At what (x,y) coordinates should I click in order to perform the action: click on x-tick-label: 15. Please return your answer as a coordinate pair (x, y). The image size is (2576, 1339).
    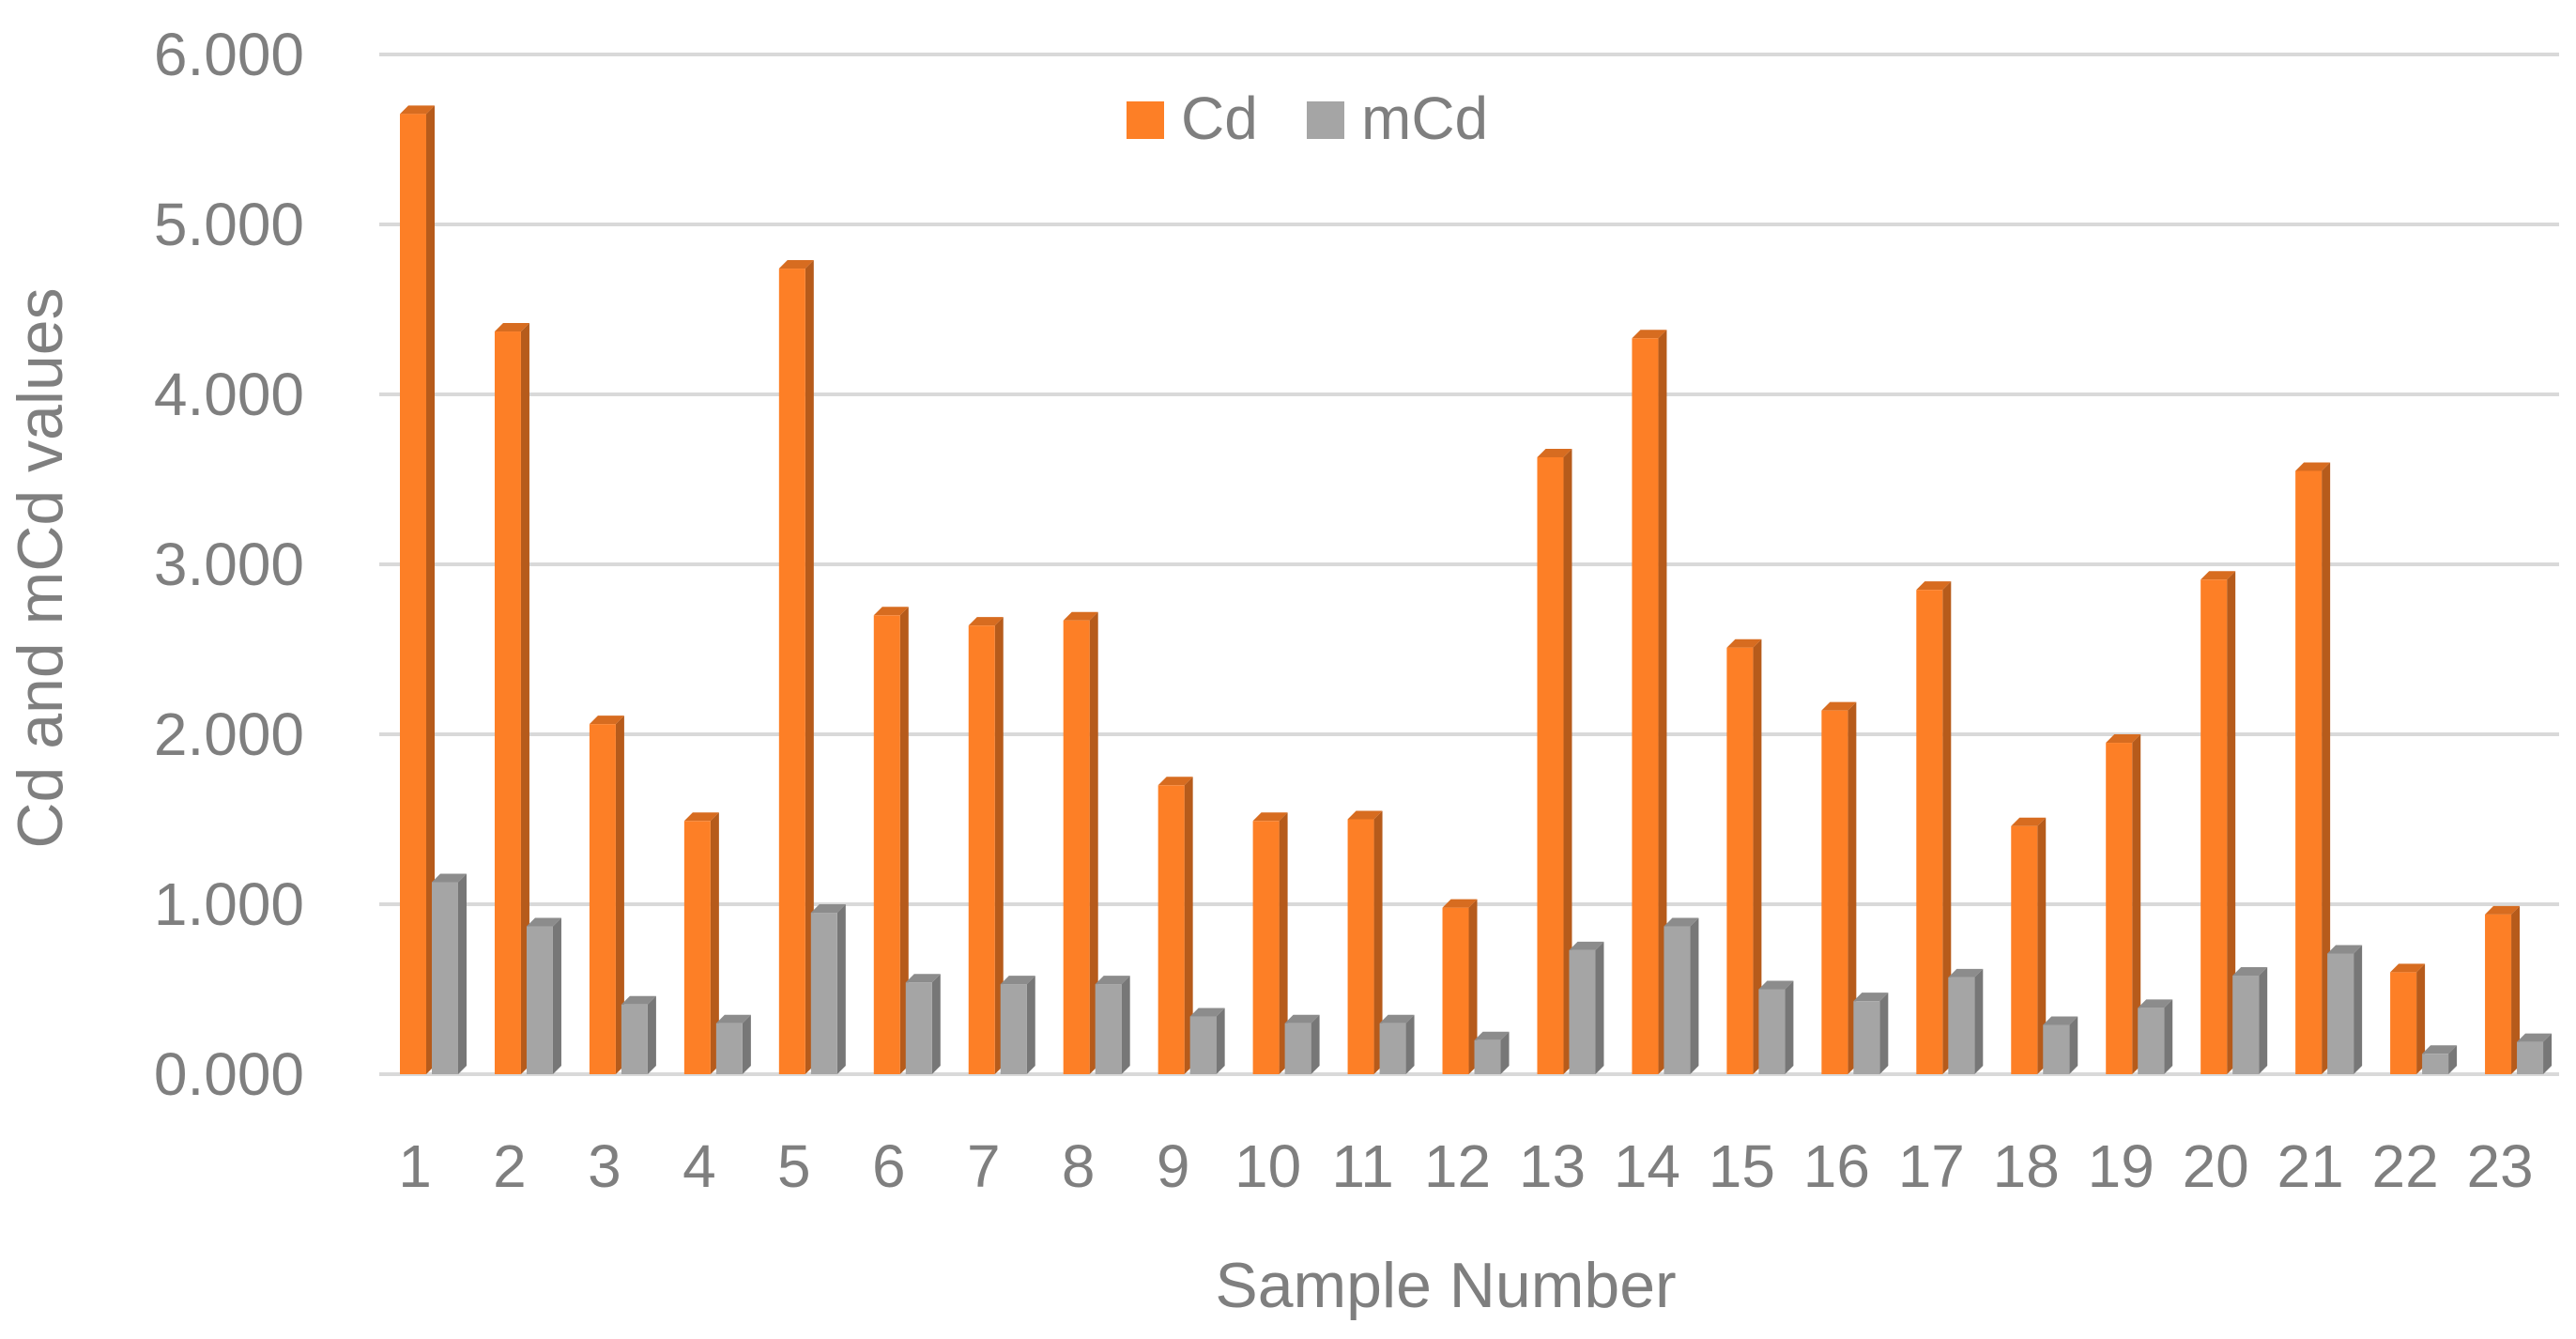
    Looking at the image, I should click on (1742, 1166).